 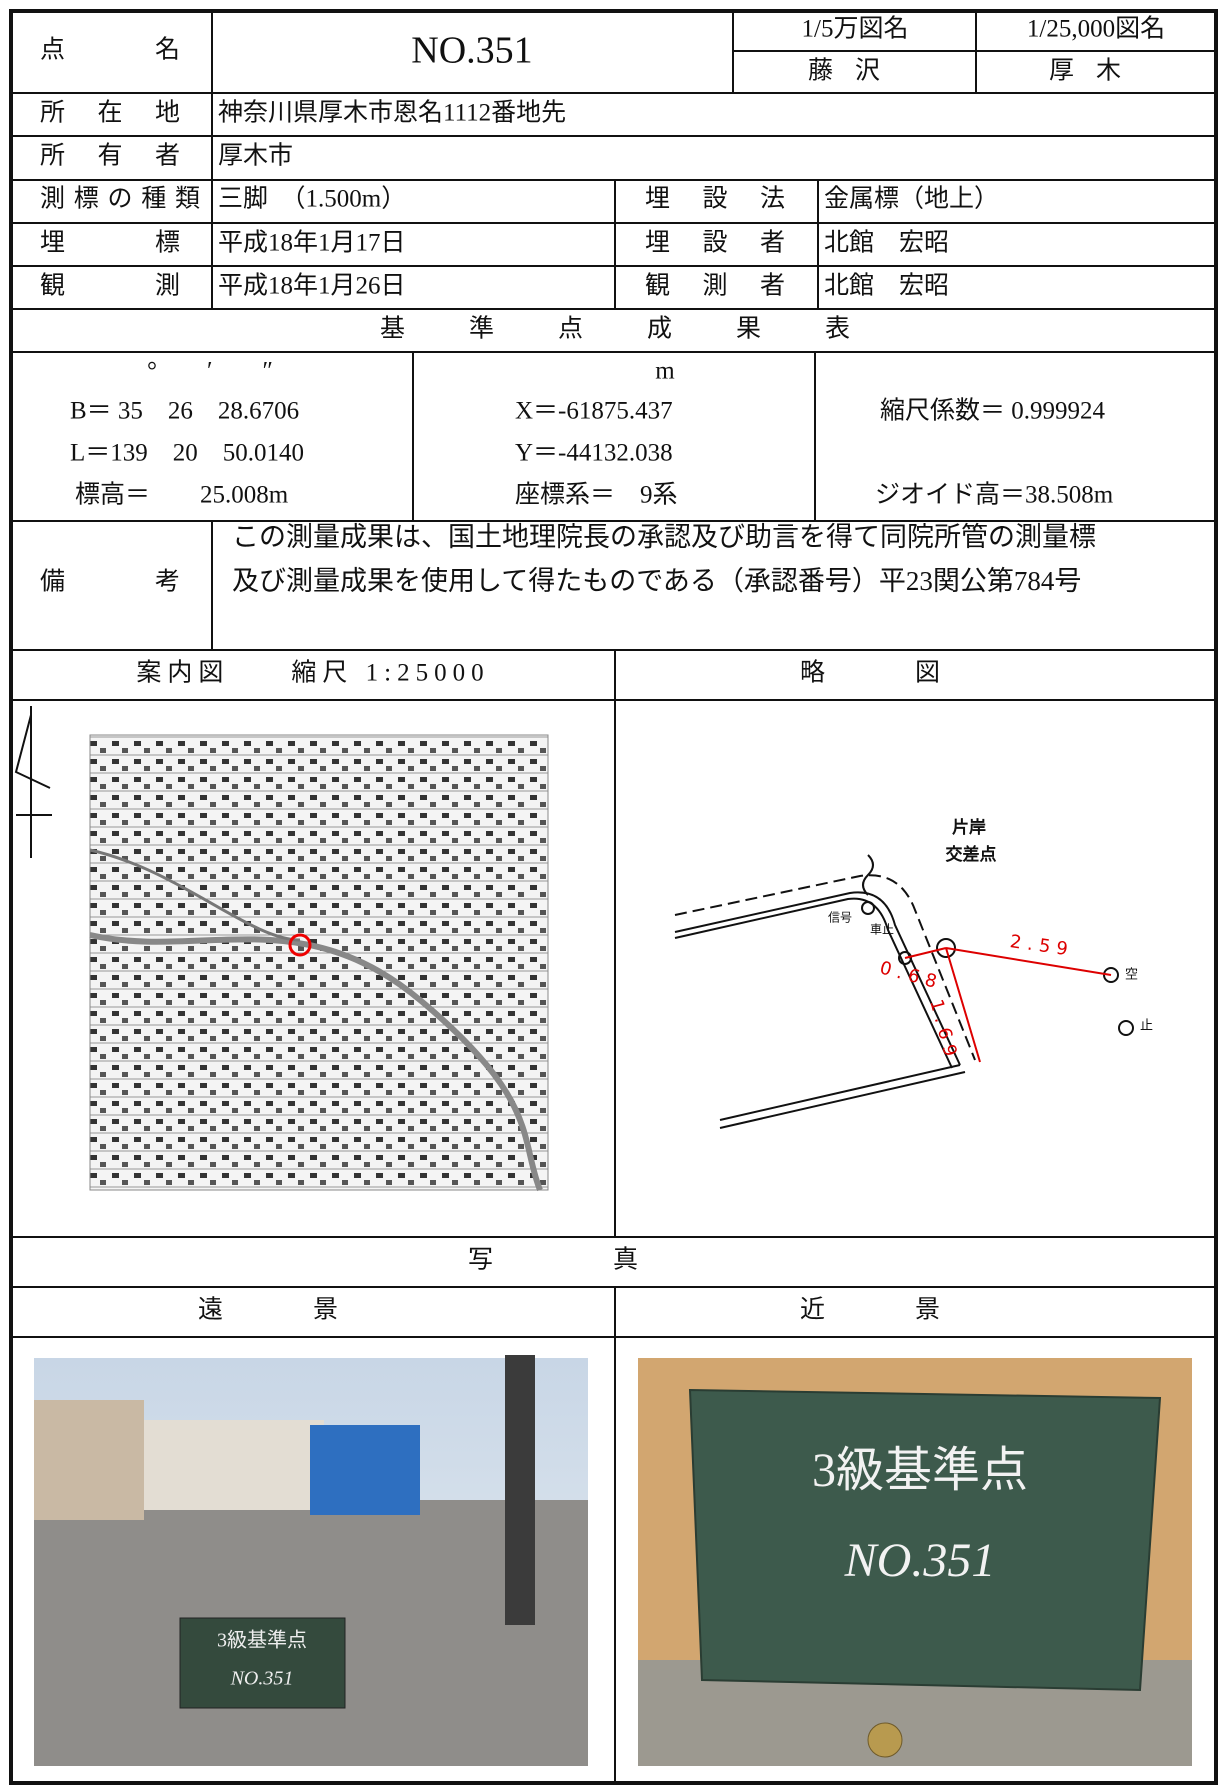 What do you see at coordinates (665, 371) in the screenshot?
I see `unit: m` at bounding box center [665, 371].